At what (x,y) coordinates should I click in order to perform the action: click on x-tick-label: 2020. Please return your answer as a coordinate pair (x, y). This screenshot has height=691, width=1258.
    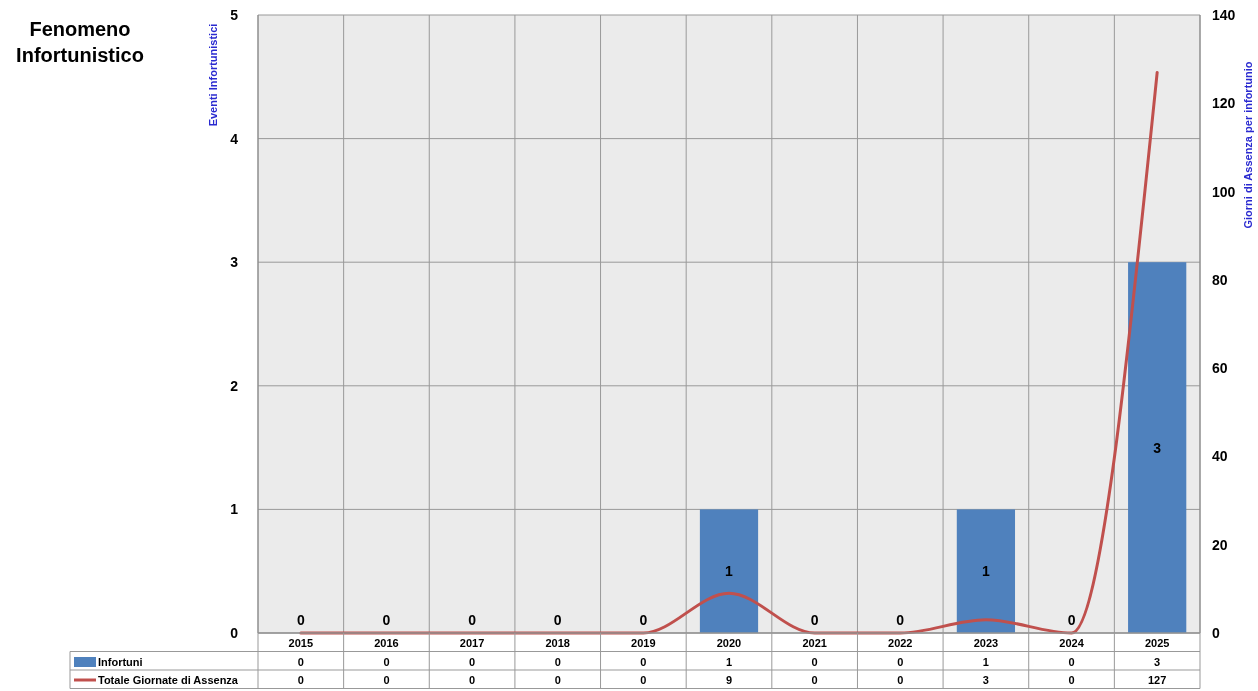
    Looking at the image, I should click on (729, 643).